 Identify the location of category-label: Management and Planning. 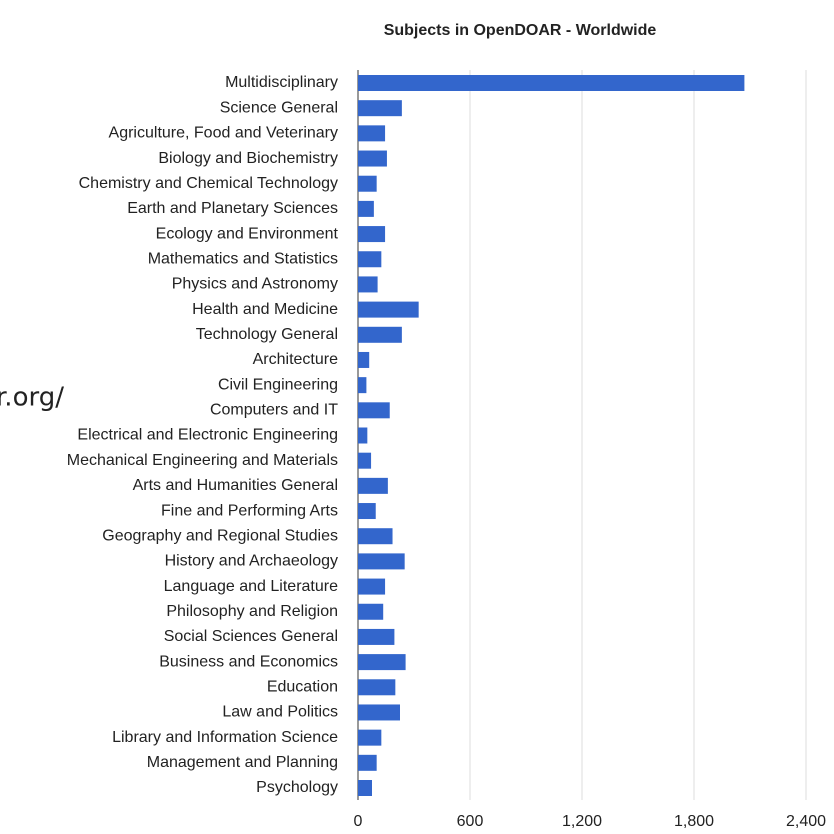
(242, 762).